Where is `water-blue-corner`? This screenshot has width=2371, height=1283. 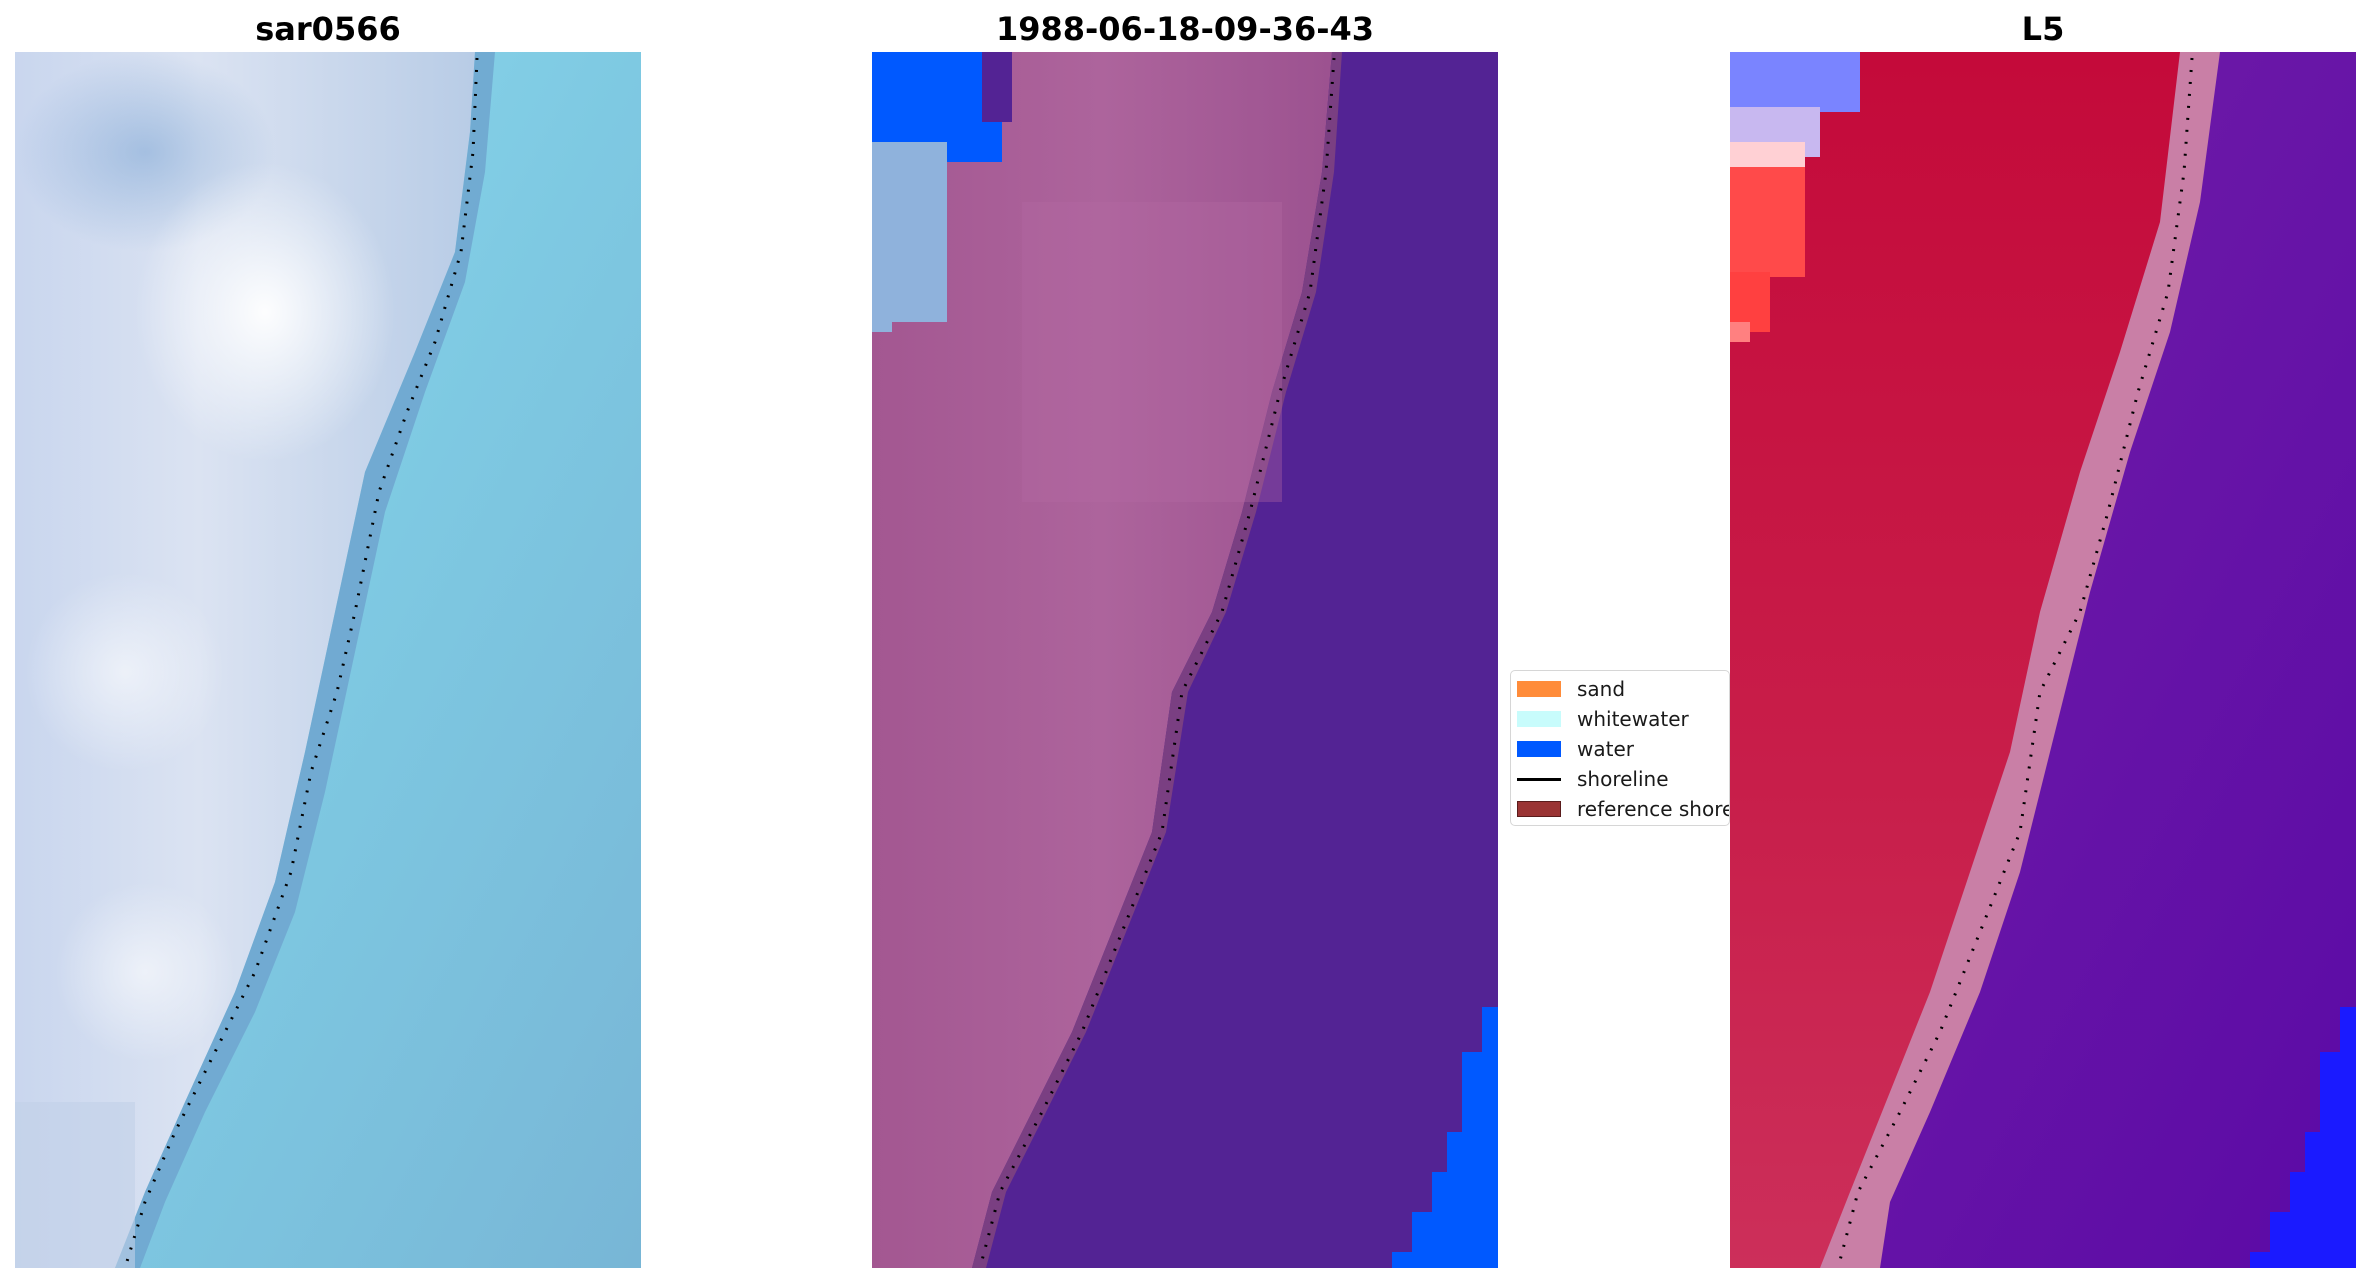 water-blue-corner is located at coordinates (2303, 1137).